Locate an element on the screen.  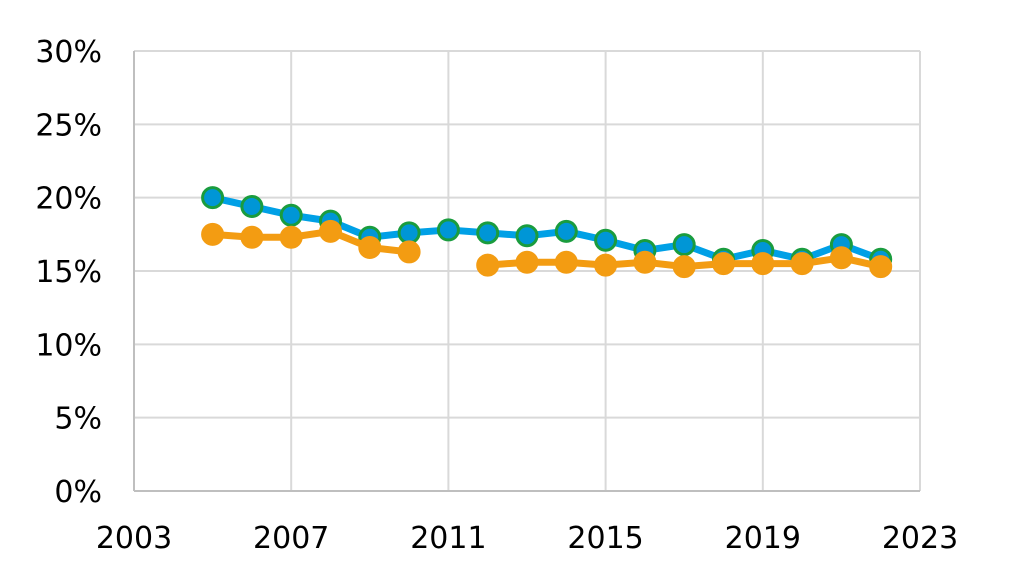
x-tick-label: 2007 is located at coordinates (291, 538).